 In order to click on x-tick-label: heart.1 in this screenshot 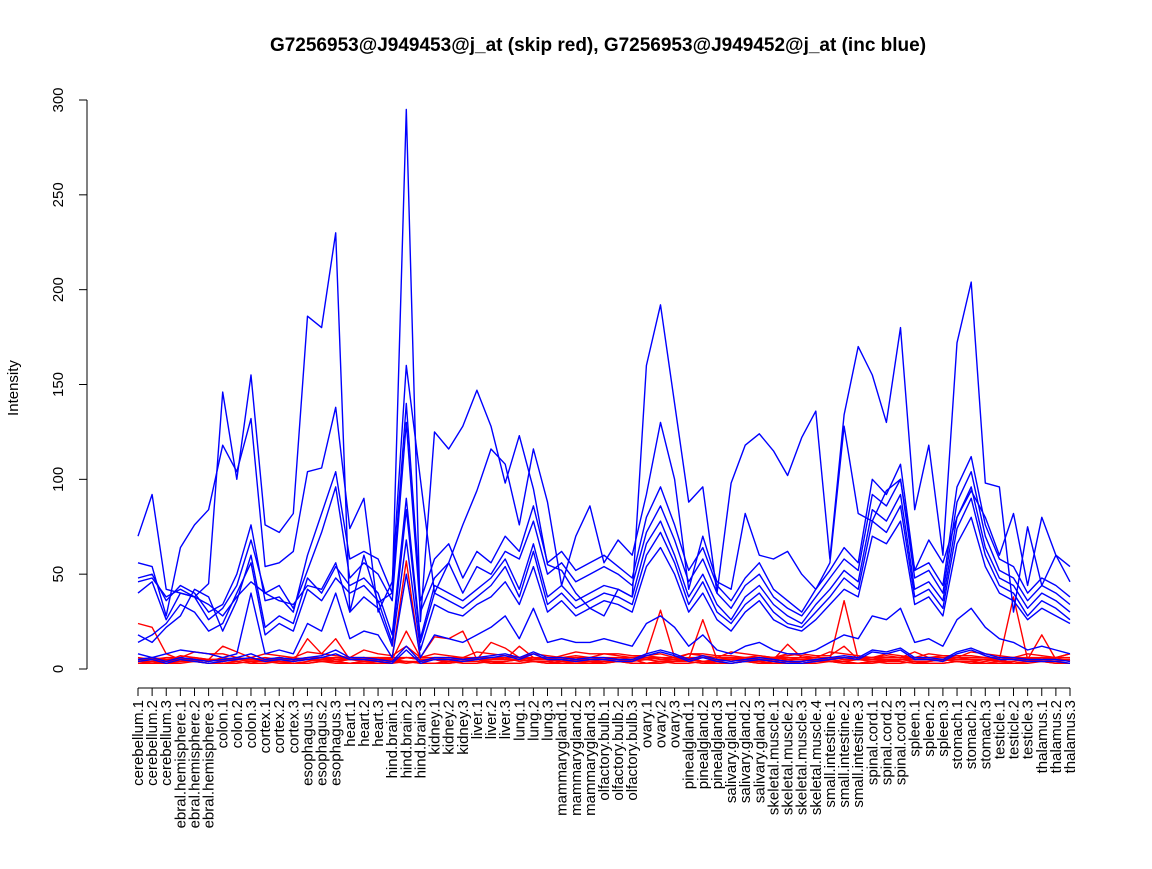, I will do `click(350, 723)`.